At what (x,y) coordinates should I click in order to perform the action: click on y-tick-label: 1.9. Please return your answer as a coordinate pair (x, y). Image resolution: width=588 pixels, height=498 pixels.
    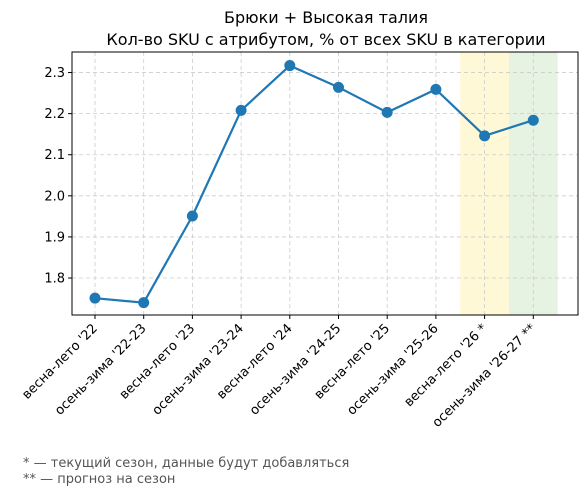
    Looking at the image, I should click on (54, 237).